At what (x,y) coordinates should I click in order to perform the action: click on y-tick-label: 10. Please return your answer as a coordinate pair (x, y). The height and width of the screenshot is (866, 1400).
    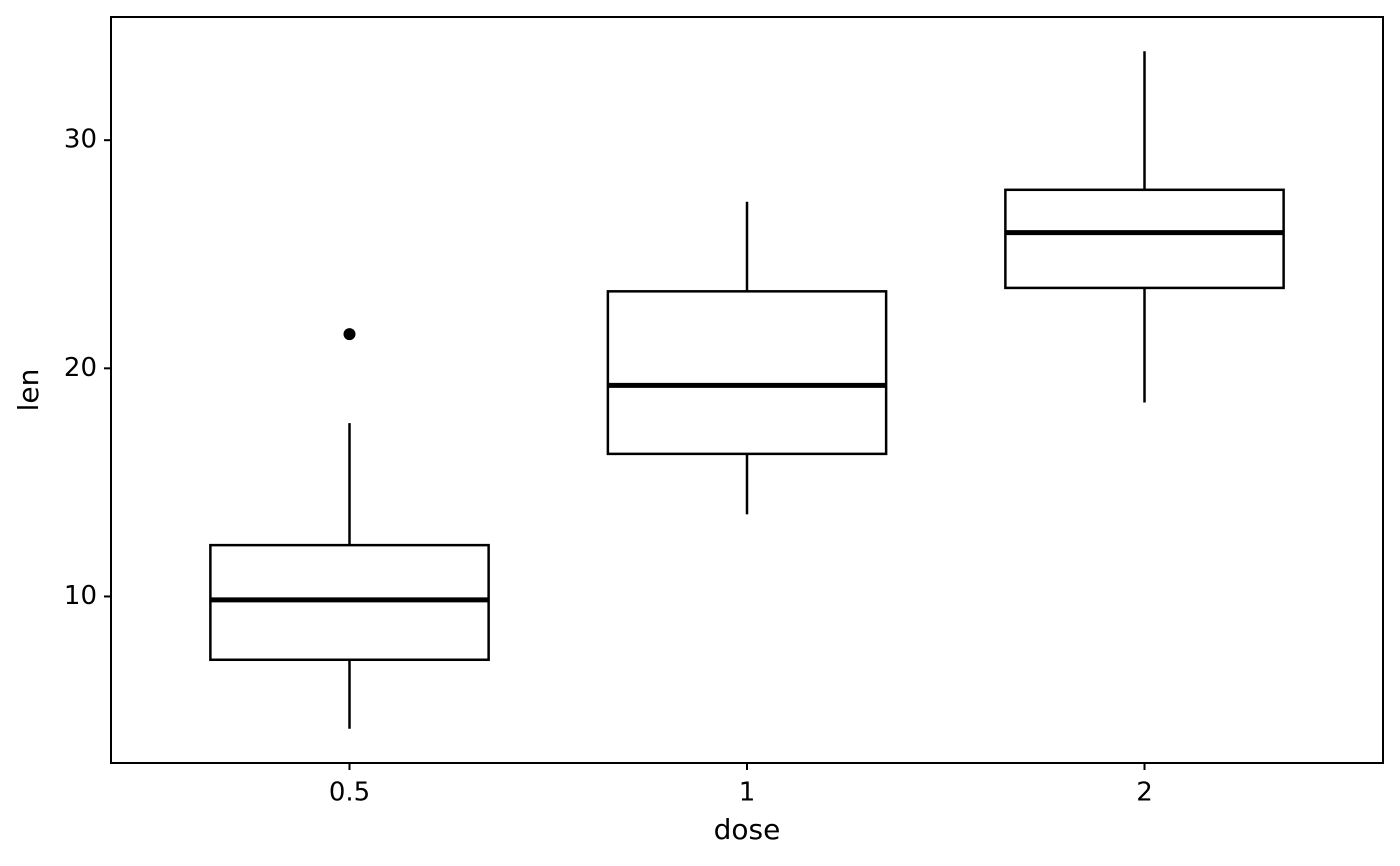
    Looking at the image, I should click on (80, 596).